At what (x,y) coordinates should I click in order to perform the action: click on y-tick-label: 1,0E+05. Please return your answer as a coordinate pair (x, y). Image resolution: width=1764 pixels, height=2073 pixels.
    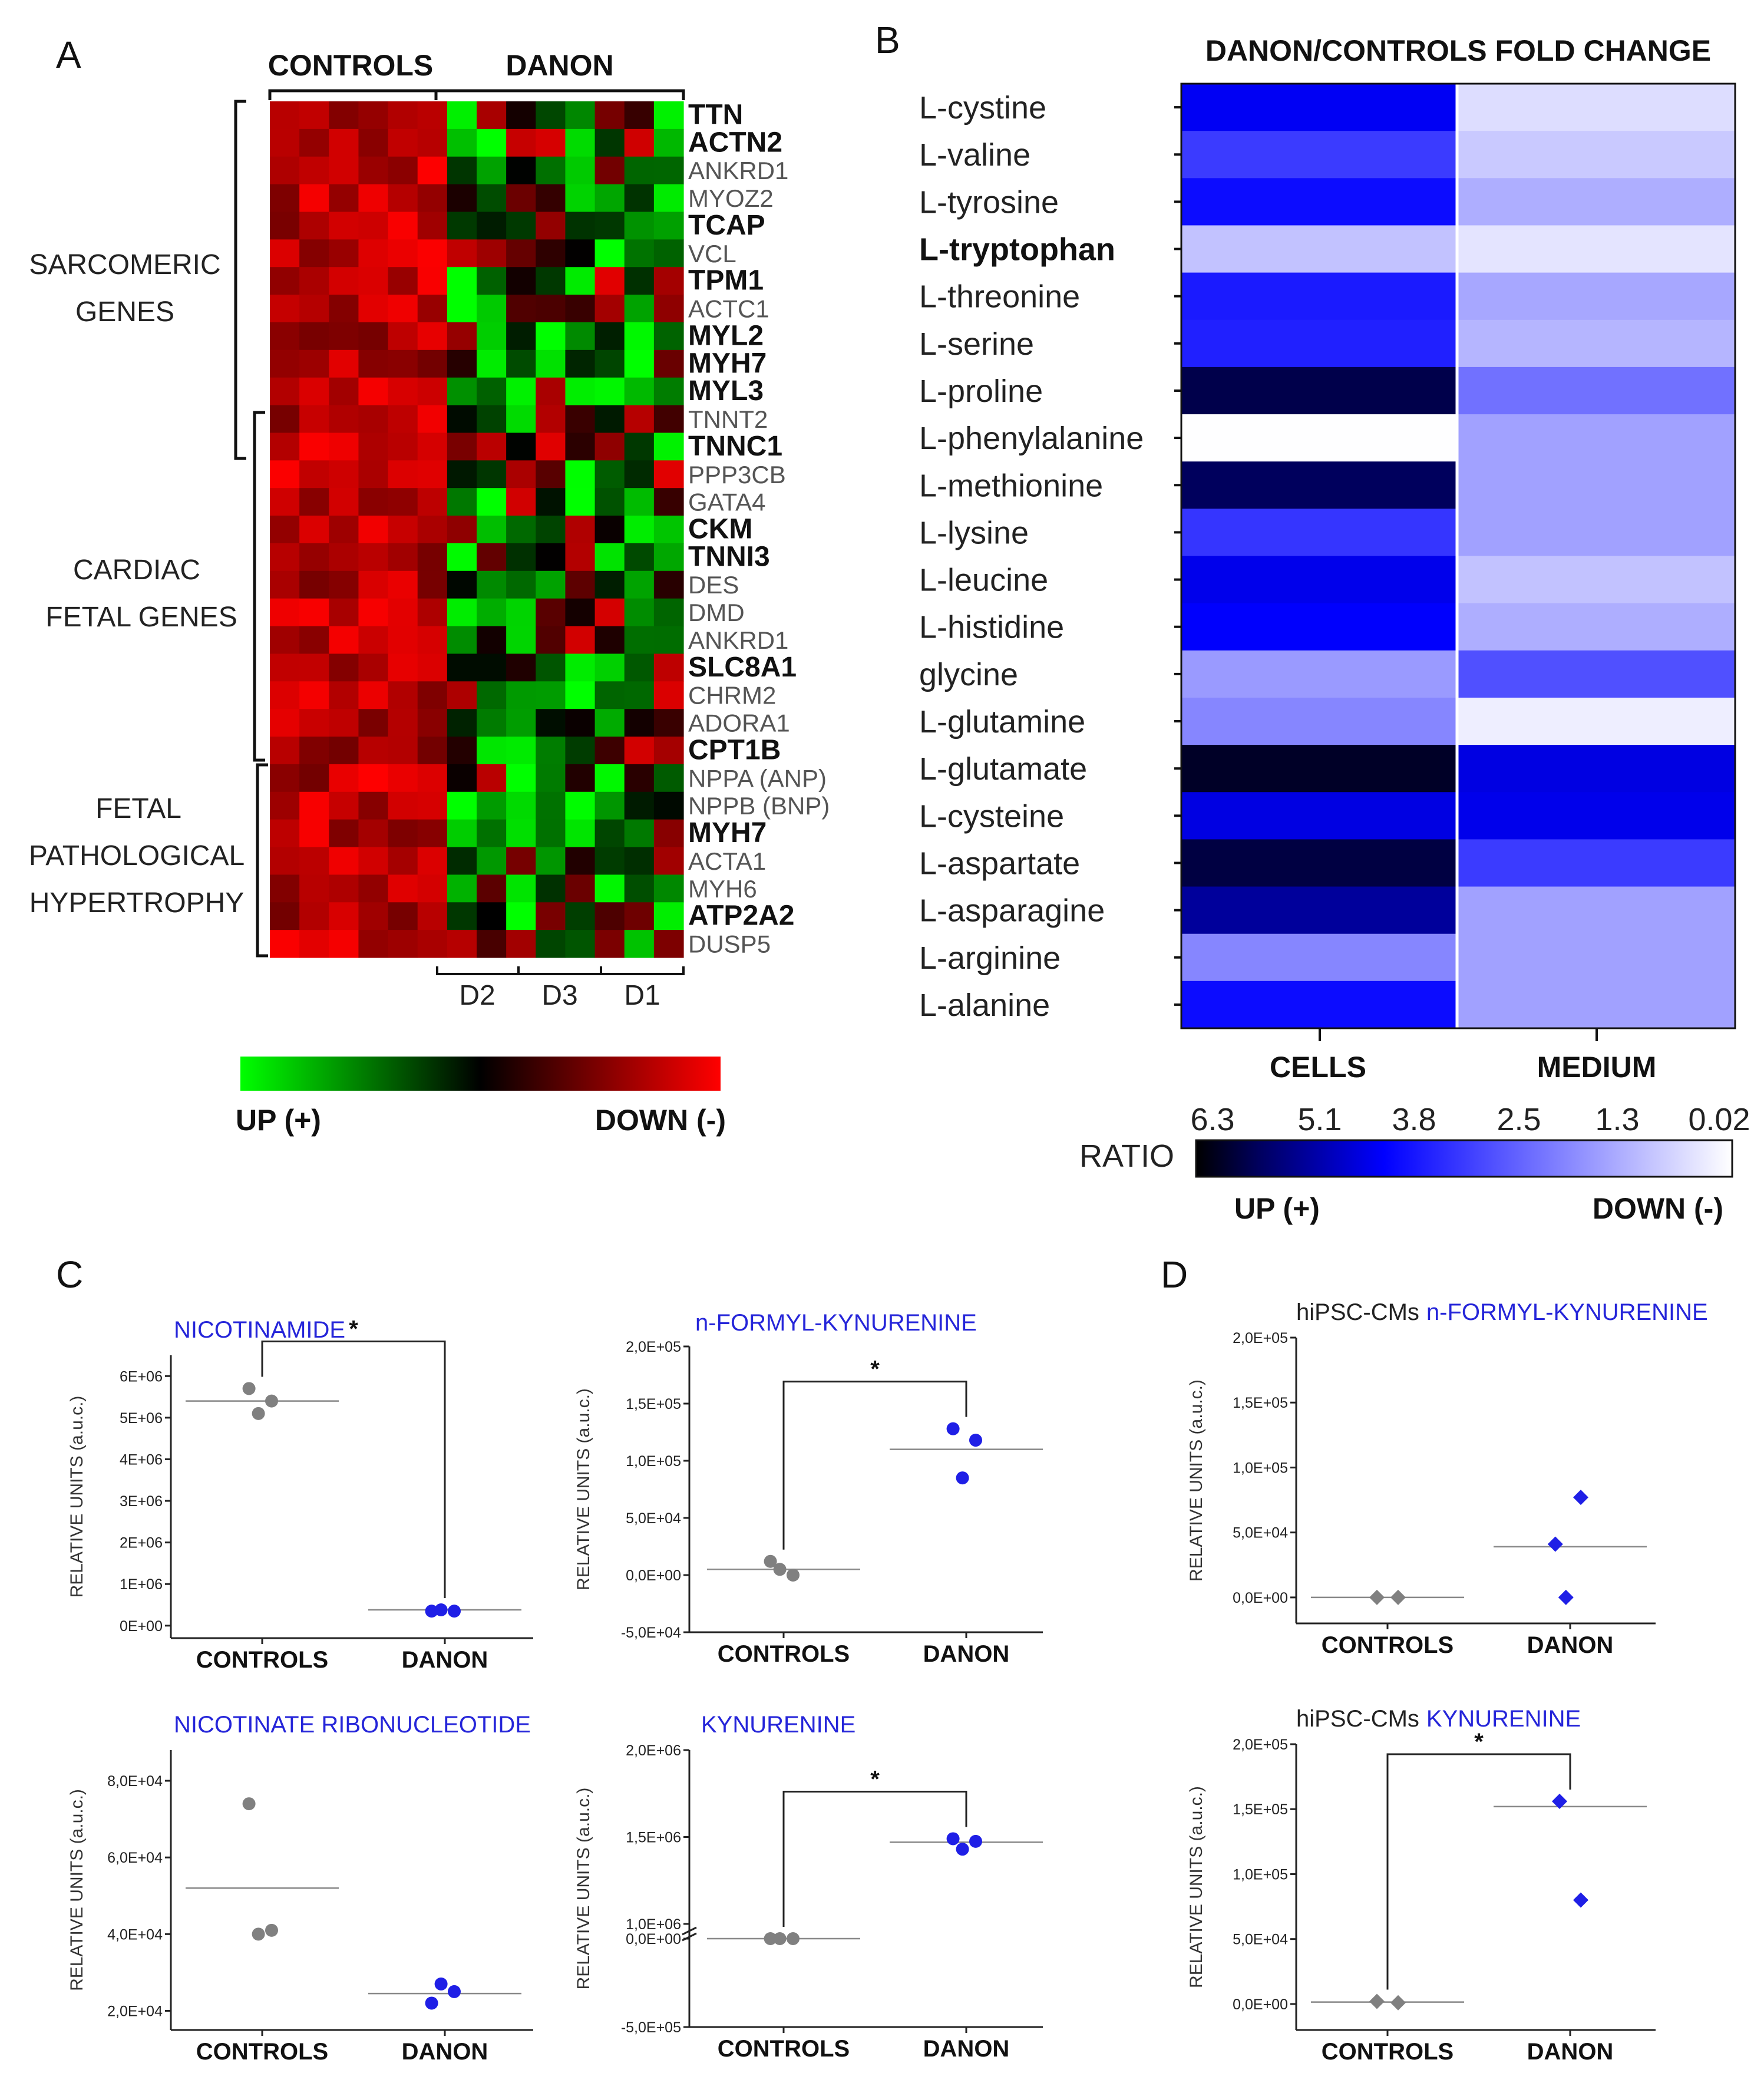
    Looking at the image, I should click on (653, 1462).